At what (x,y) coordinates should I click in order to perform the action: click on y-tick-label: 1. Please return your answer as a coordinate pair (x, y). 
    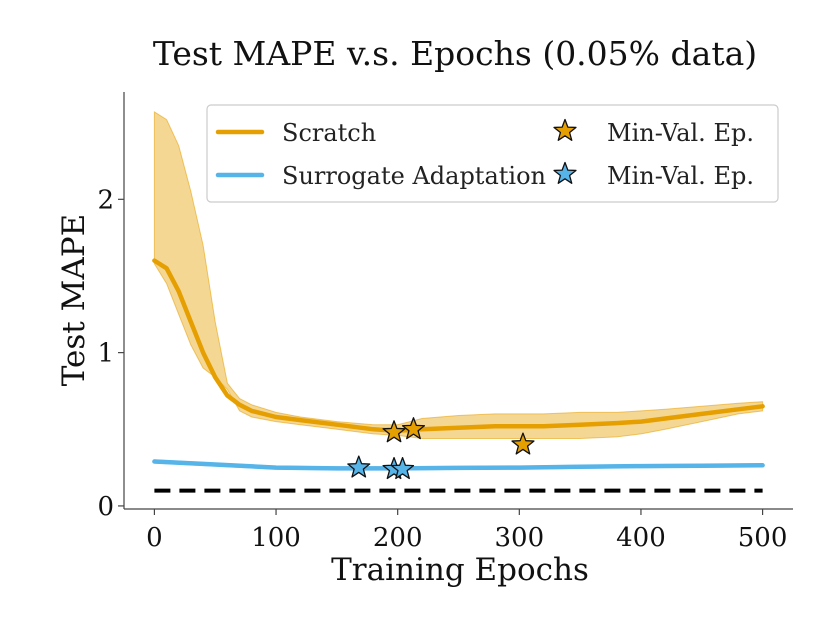
    Looking at the image, I should click on (105, 354).